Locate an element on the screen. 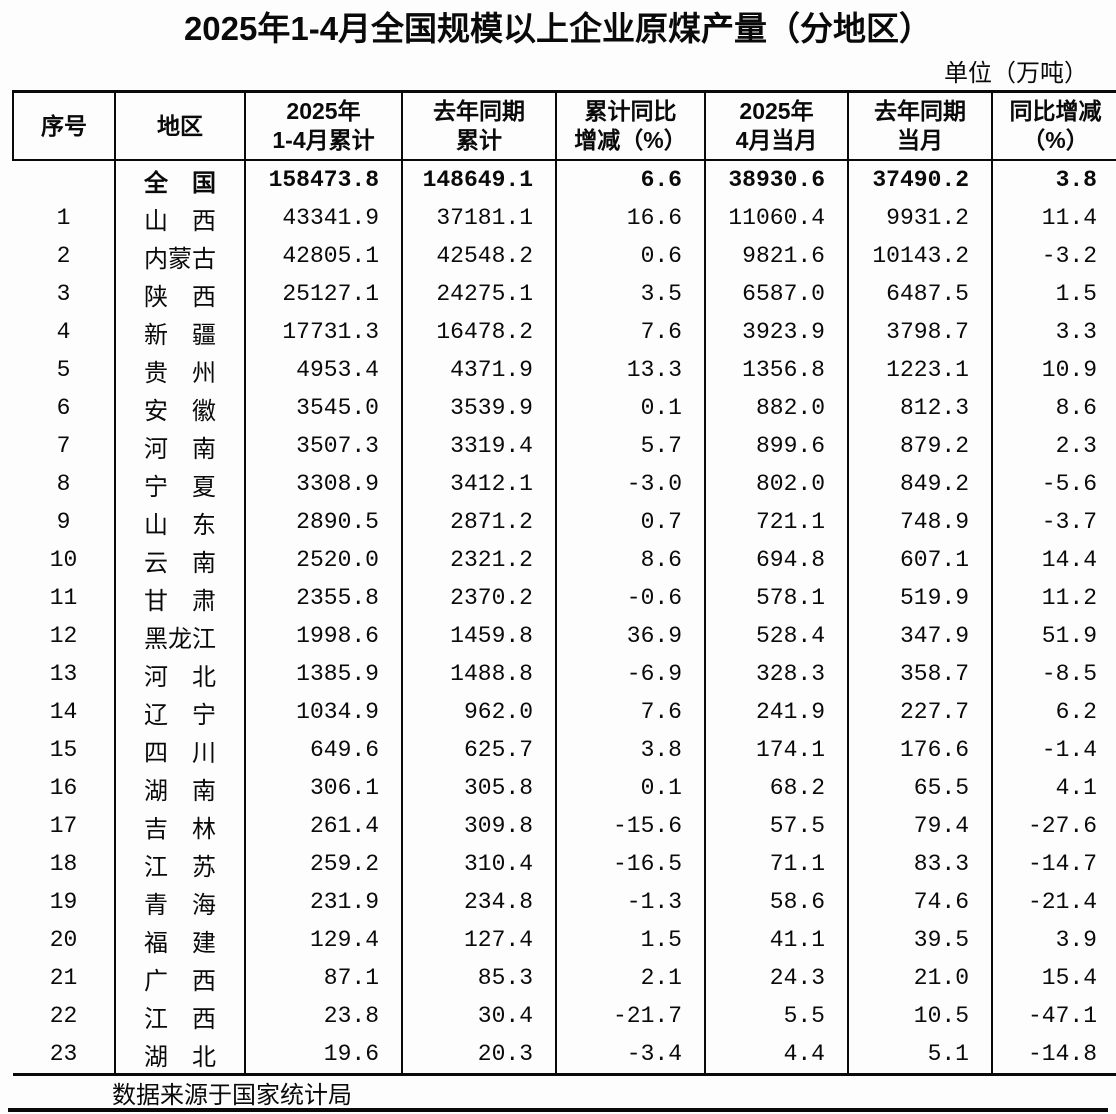 The width and height of the screenshot is (1116, 1114). cell-c3: 7.6 is located at coordinates (630, 712).